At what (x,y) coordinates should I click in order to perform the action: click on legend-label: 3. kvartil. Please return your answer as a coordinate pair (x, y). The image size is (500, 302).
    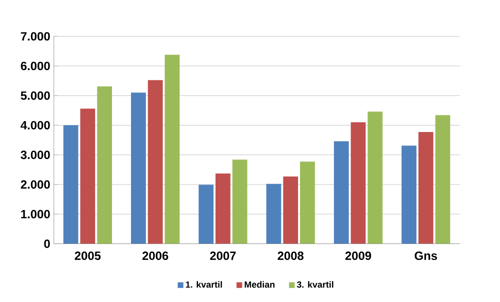
    Looking at the image, I should click on (315, 284).